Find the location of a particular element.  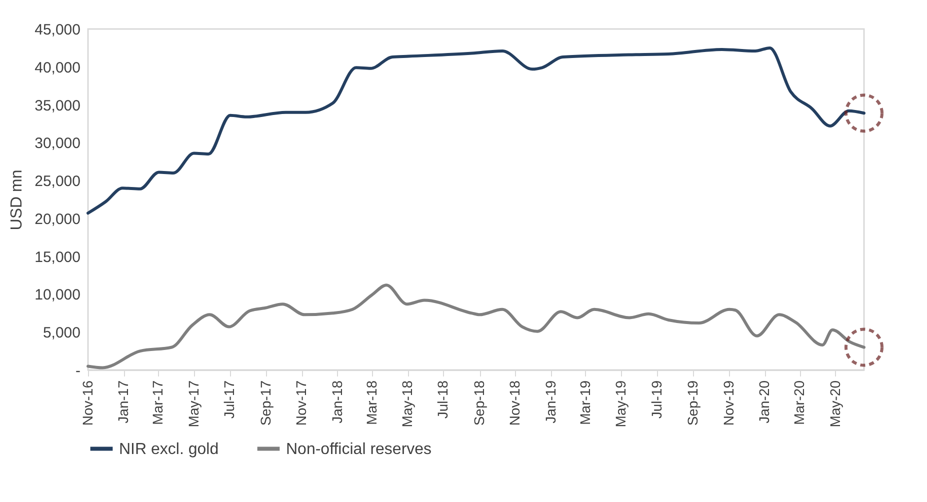

x-tick-label: Jul-18 is located at coordinates (442, 399).